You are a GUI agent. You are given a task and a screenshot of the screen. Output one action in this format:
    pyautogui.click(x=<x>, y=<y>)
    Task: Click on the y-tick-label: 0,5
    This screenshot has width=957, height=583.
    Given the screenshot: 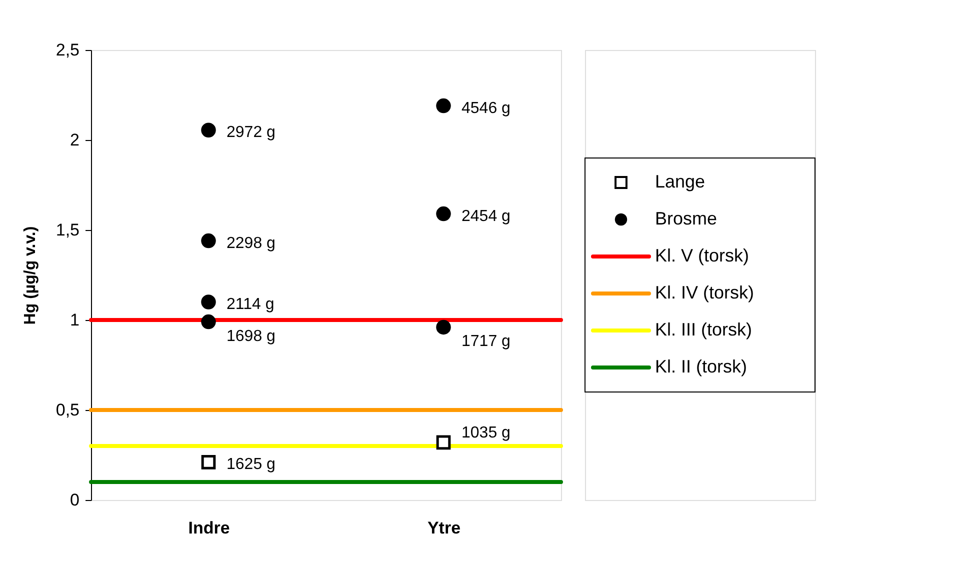 What is the action you would take?
    pyautogui.click(x=68, y=410)
    